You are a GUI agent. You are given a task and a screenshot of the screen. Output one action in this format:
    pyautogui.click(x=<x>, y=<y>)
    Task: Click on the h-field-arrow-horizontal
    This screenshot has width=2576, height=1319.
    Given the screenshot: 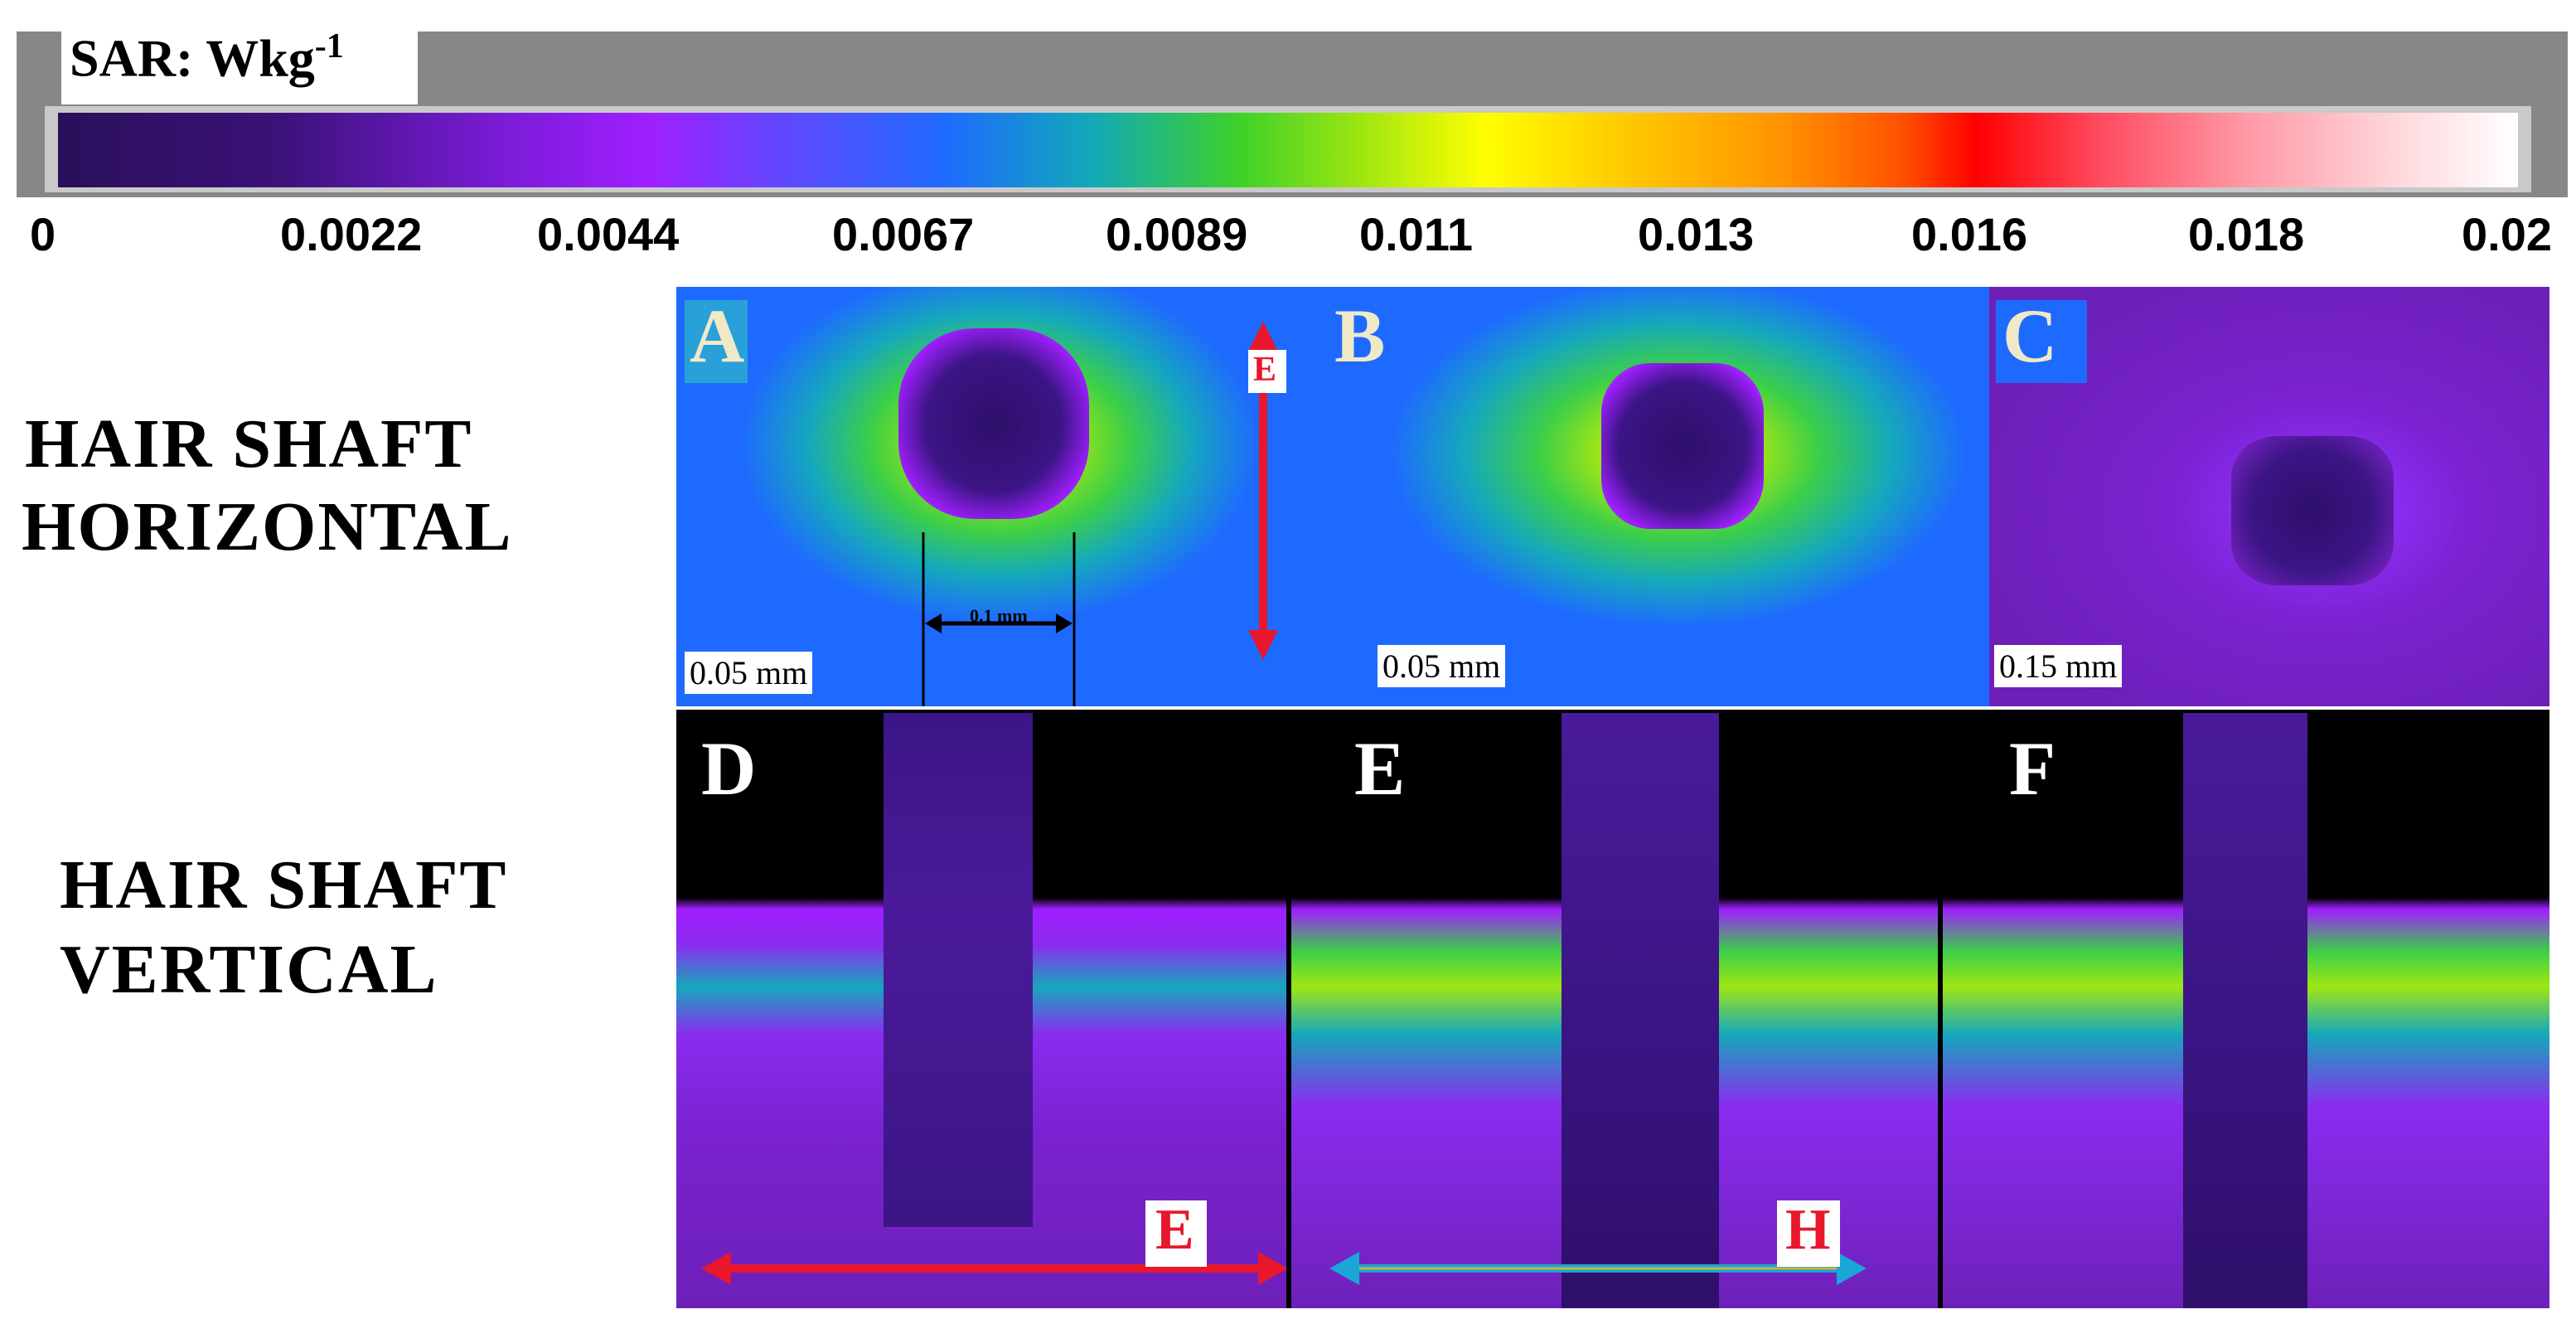 What is the action you would take?
    pyautogui.click(x=1598, y=1268)
    